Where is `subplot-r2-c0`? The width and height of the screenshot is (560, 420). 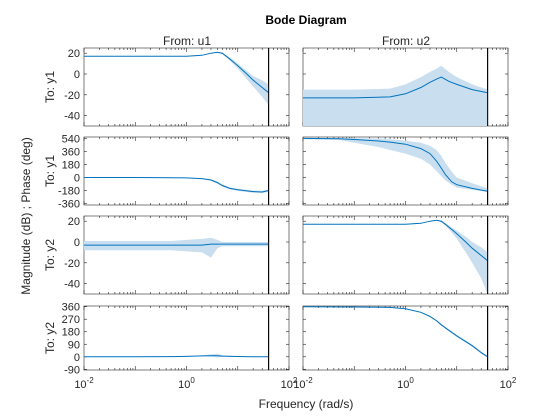 subplot-r2-c0 is located at coordinates (186, 255).